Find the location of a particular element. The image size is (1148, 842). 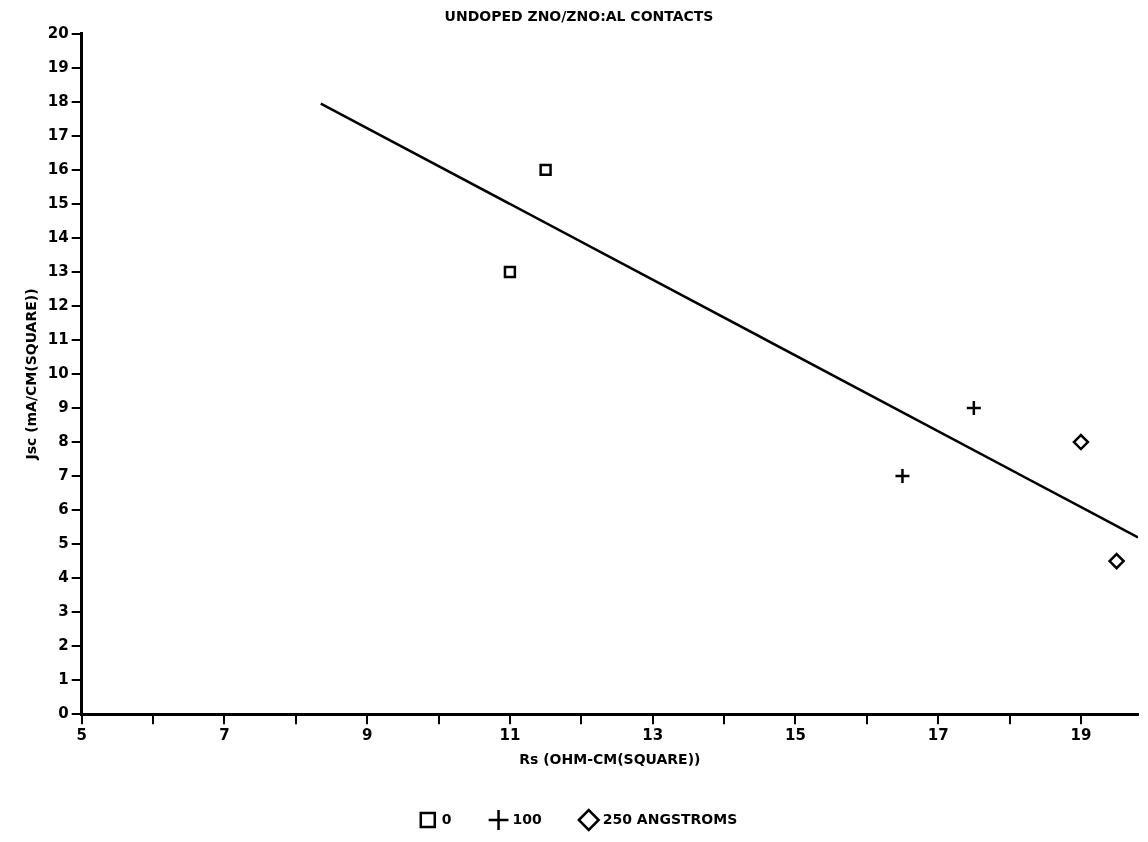

x-tick-label: 7 is located at coordinates (224, 735).